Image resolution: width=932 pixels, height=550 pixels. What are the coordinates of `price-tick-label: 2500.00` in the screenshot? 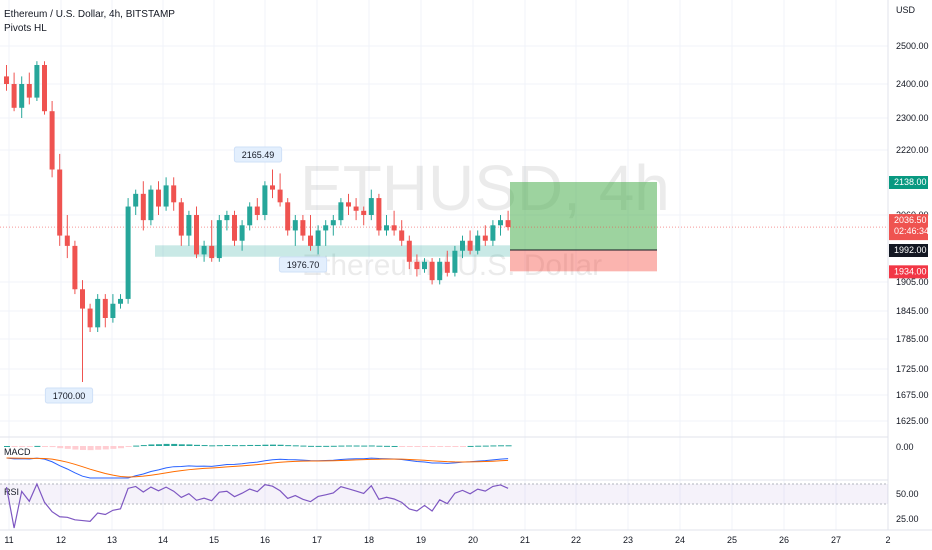 It's located at (912, 46).